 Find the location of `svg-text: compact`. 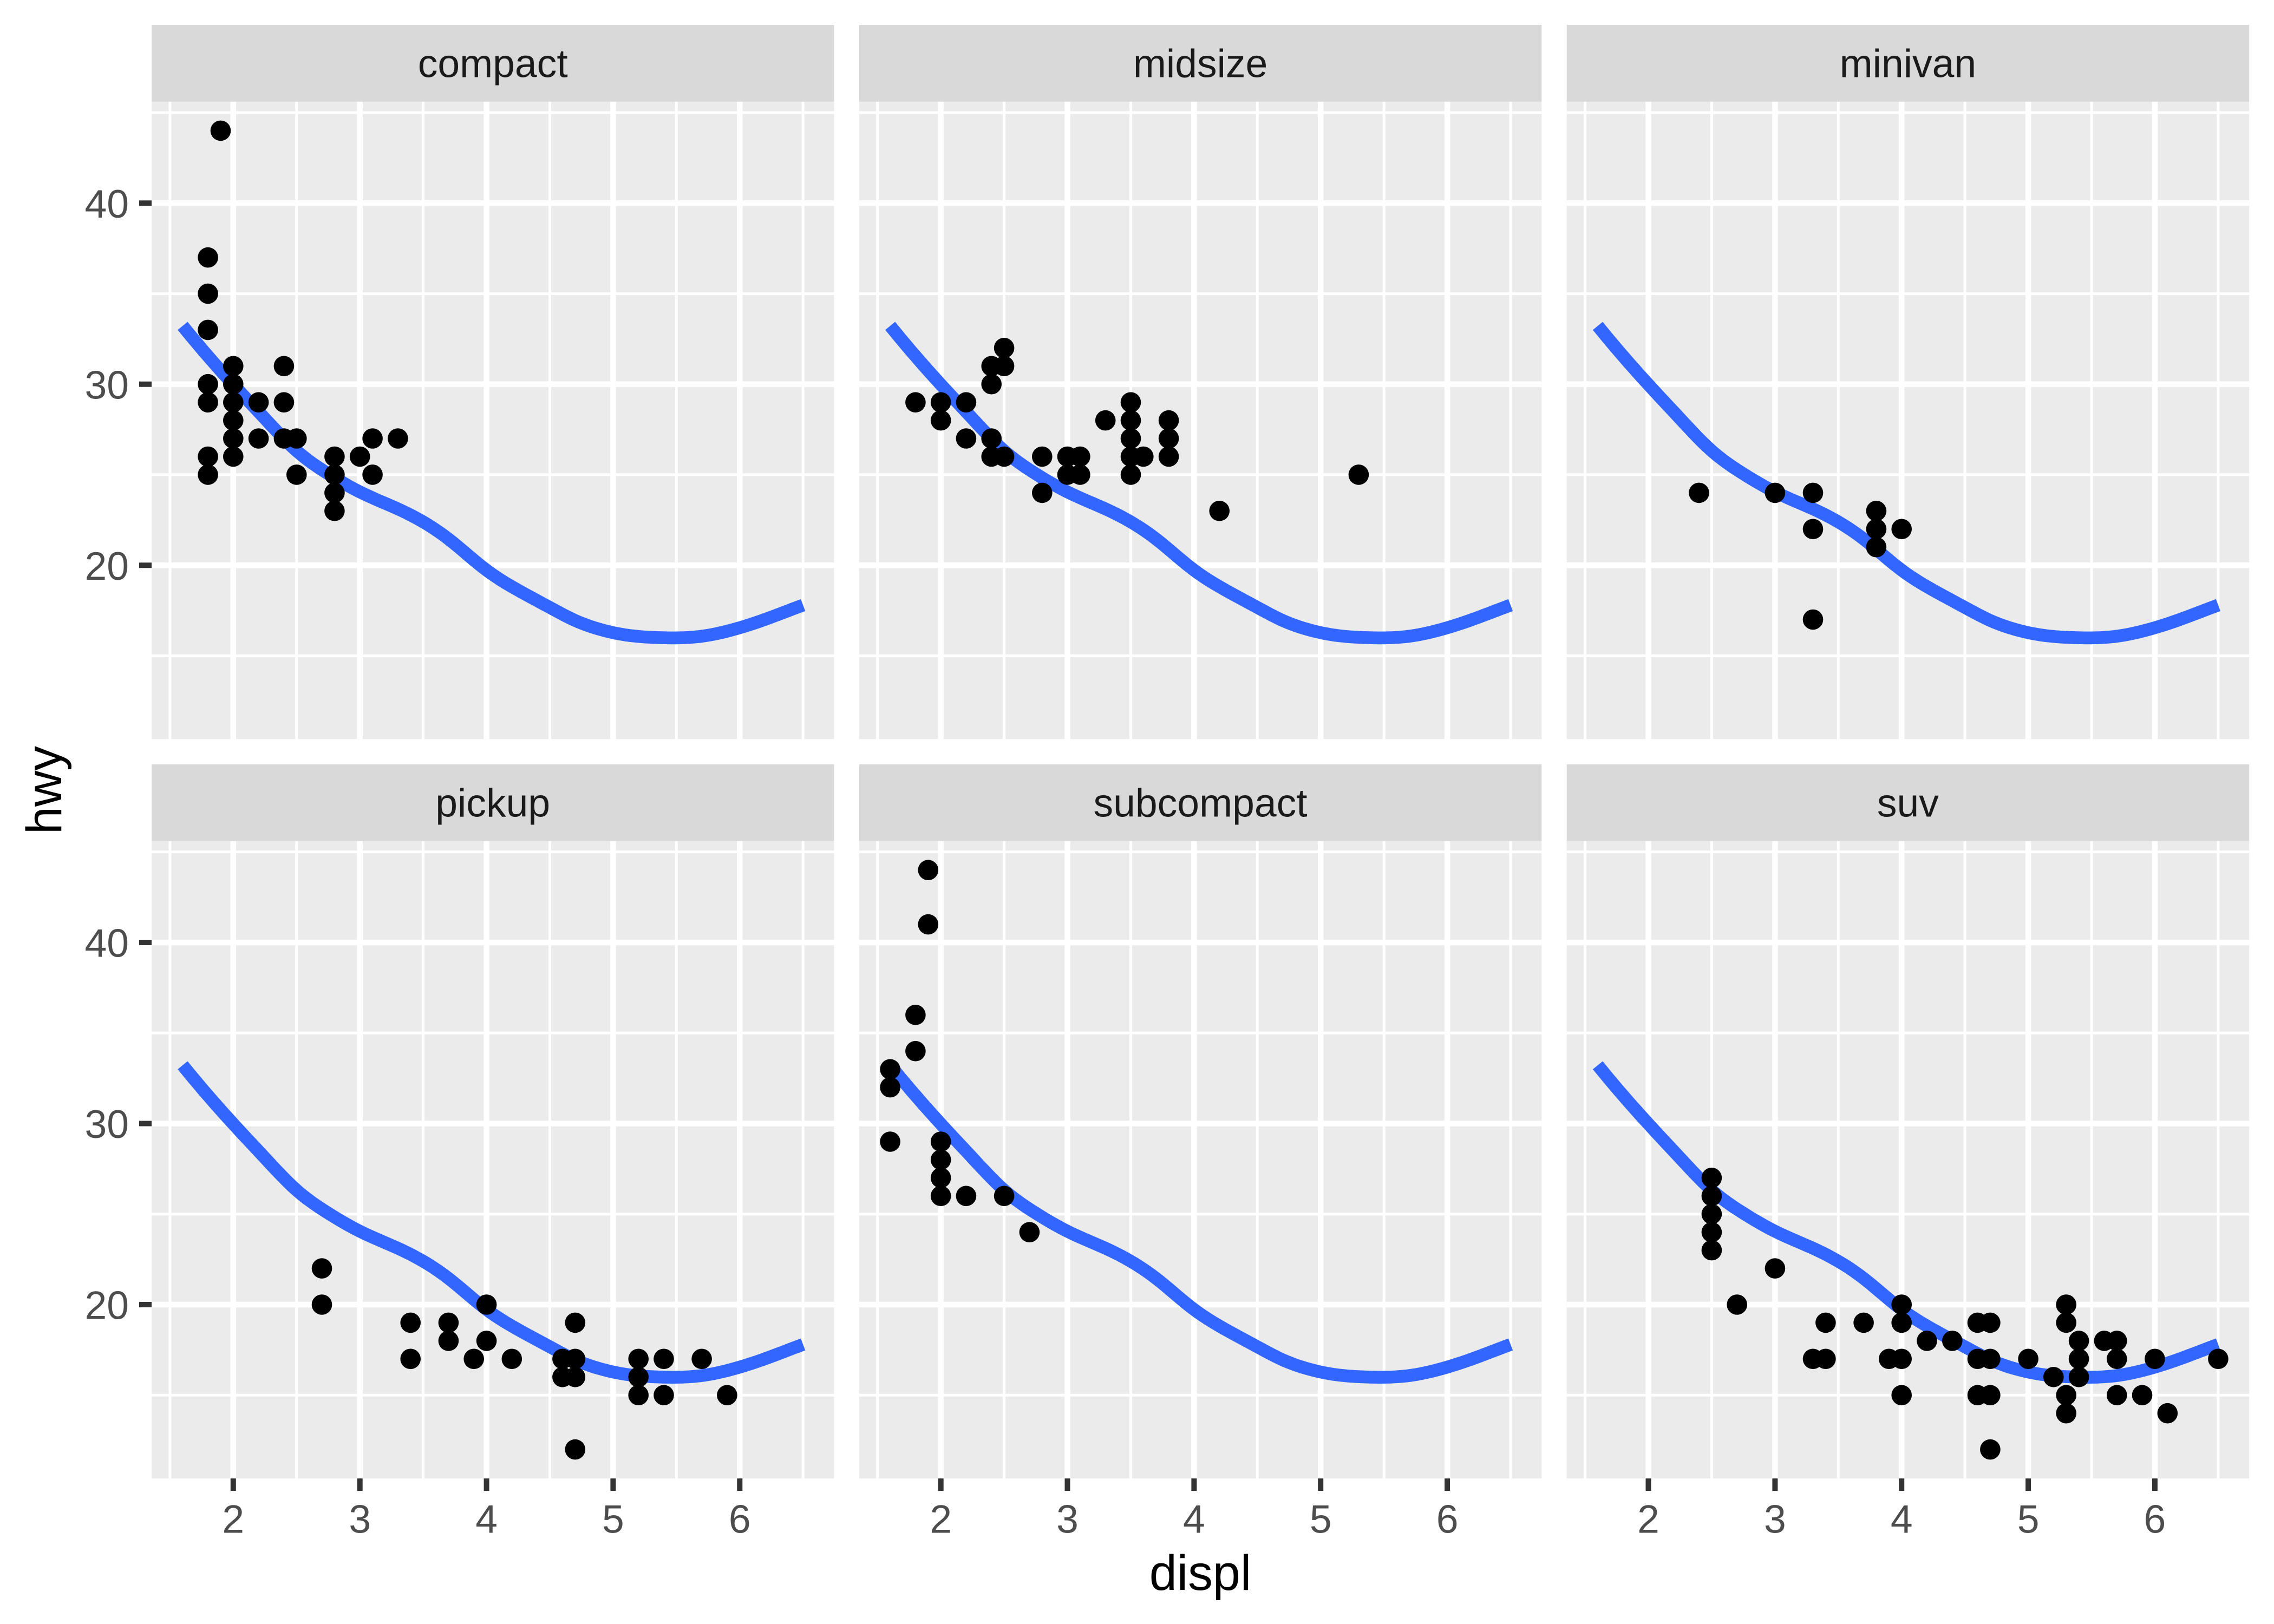

svg-text: compact is located at coordinates (493, 64).